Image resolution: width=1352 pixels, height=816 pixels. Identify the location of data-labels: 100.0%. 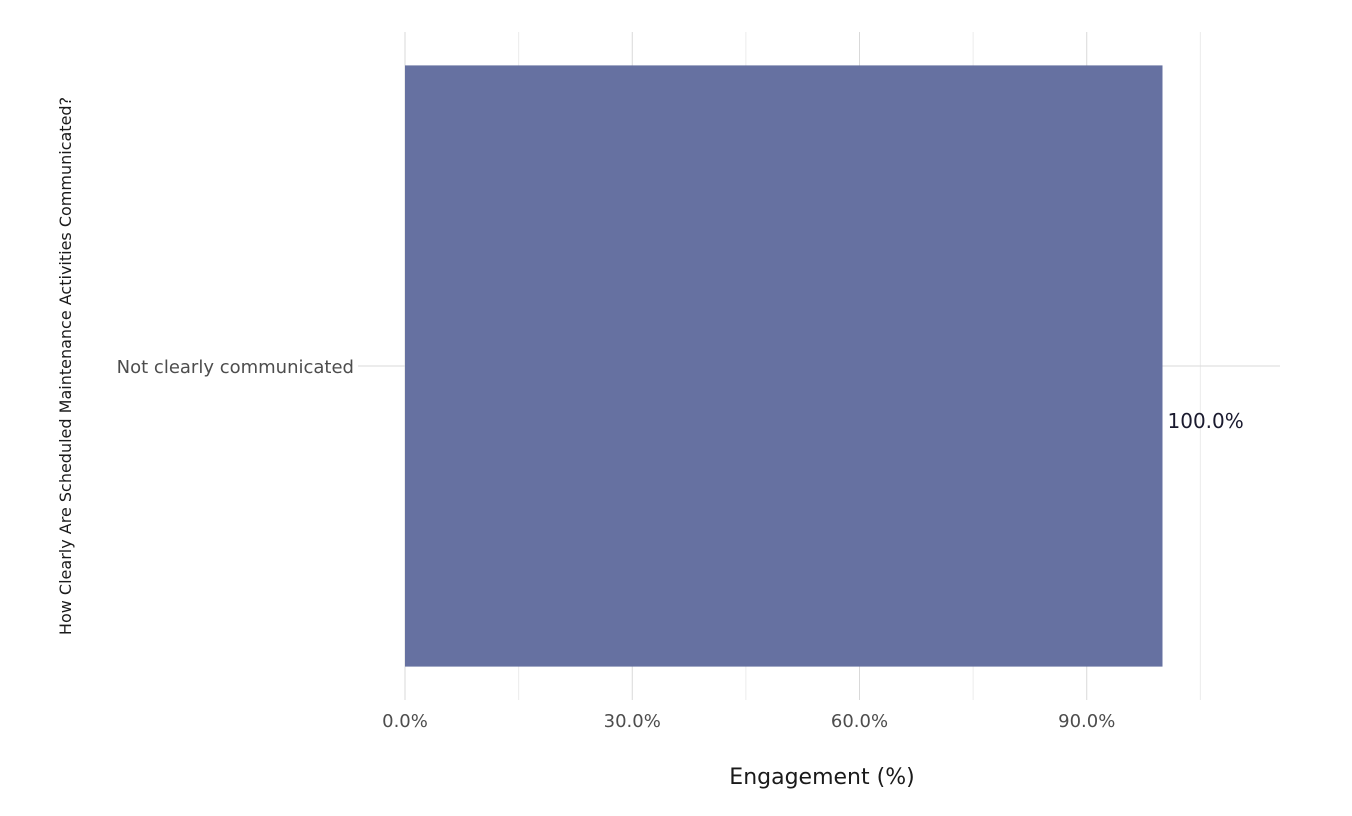
(1206, 421).